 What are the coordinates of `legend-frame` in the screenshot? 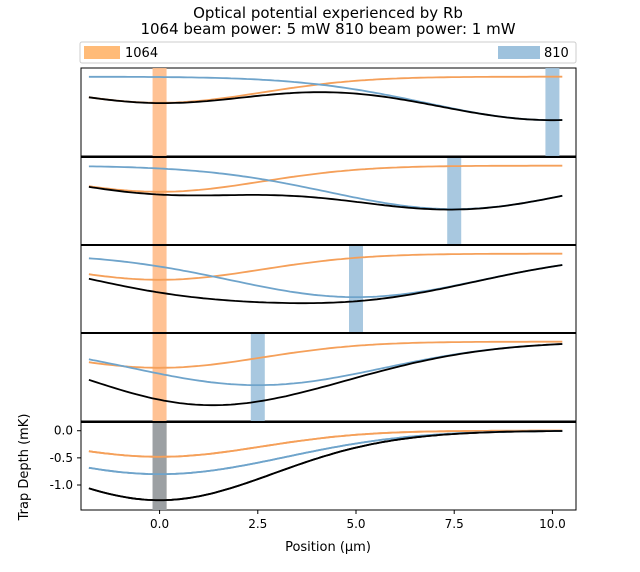 It's located at (328, 52).